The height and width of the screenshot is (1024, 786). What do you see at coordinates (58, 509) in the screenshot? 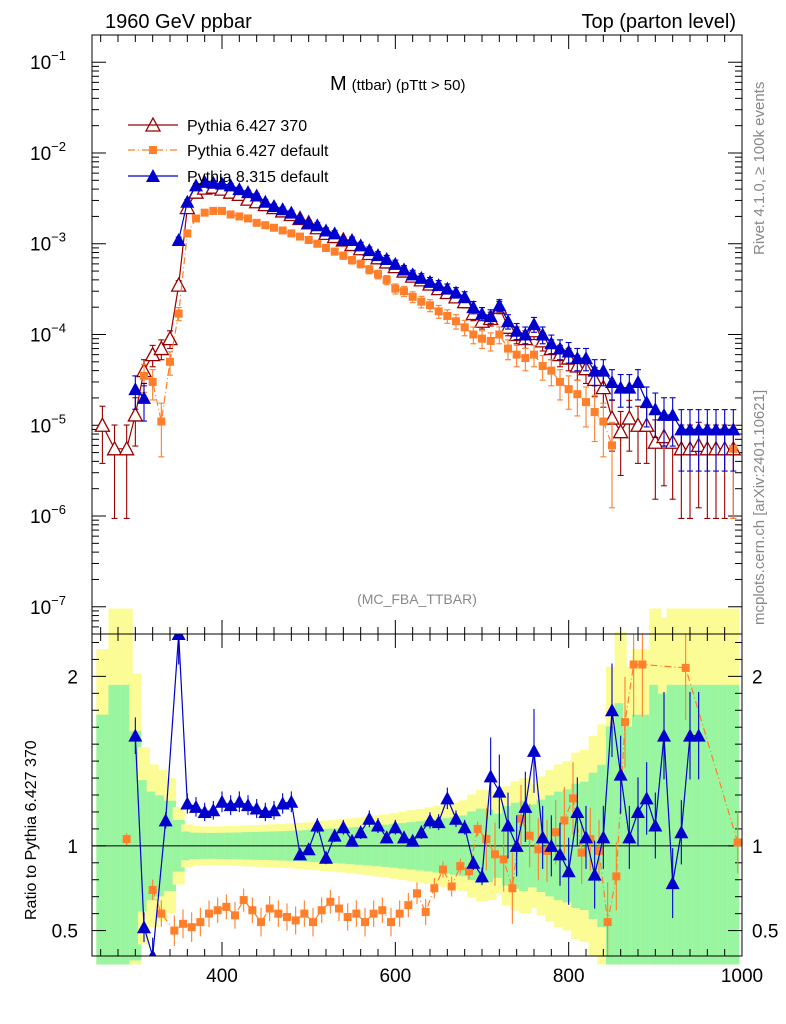
I see `ytick-exp: −6` at bounding box center [58, 509].